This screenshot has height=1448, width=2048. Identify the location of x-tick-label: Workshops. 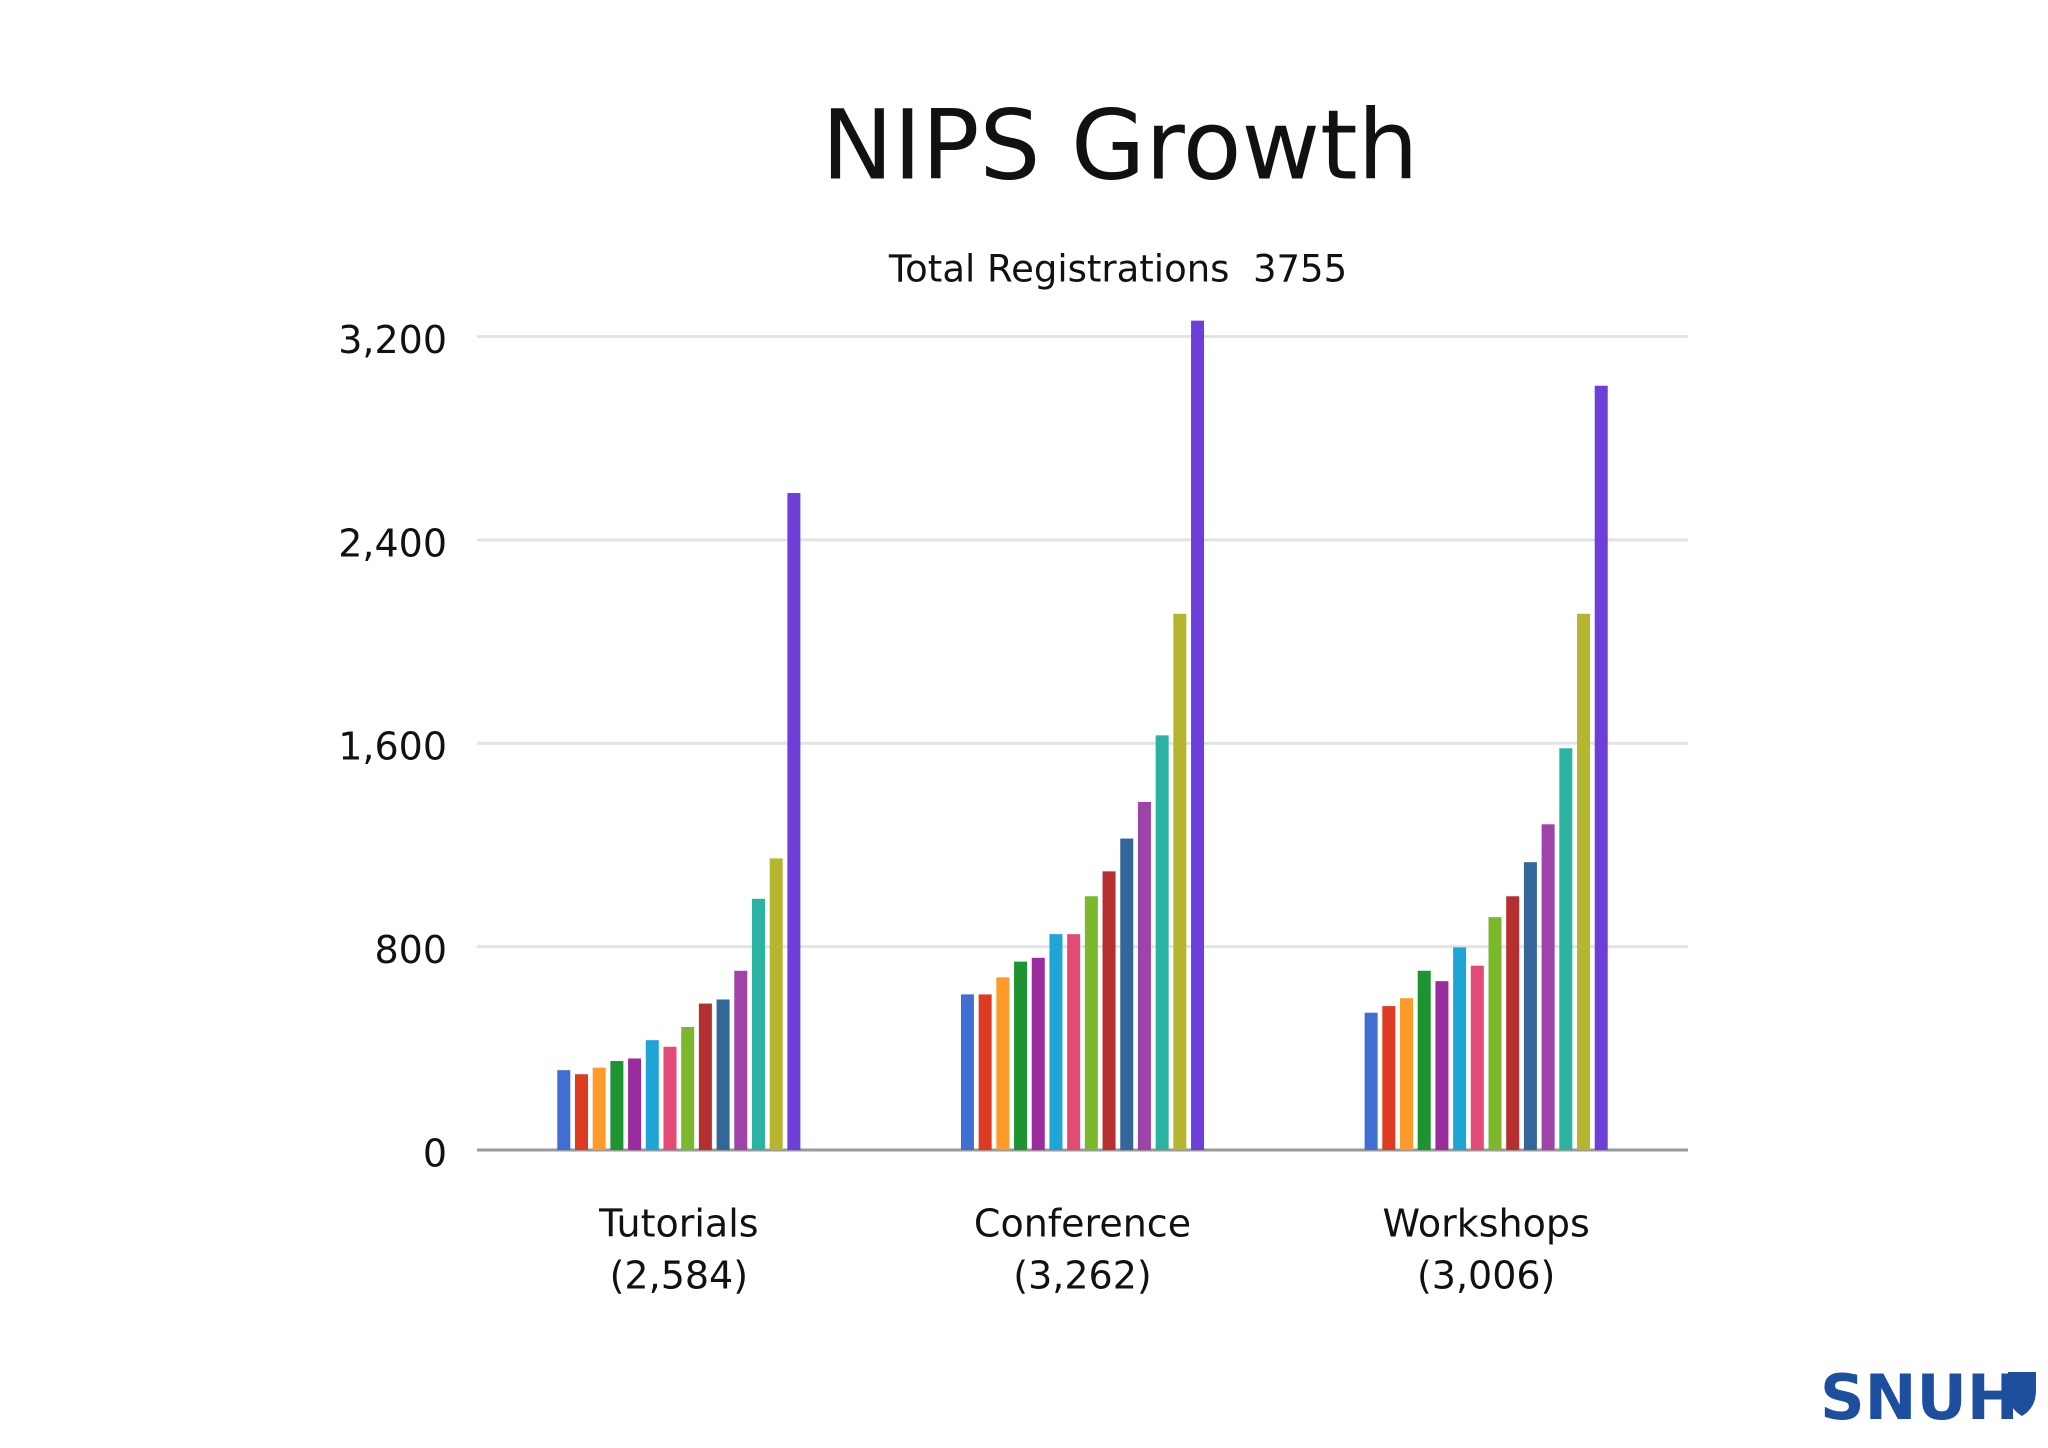
(1486, 1224).